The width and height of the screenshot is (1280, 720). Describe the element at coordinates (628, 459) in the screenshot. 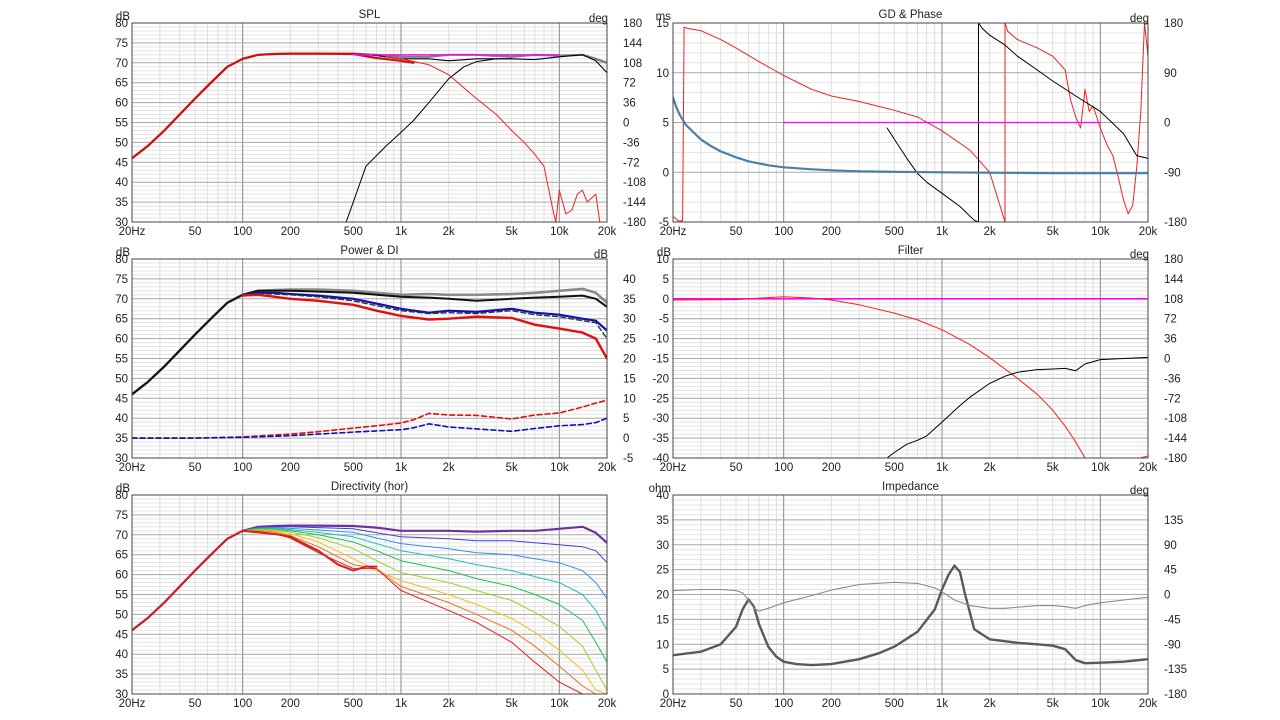

I see `y2-tick-label: -5` at that location.